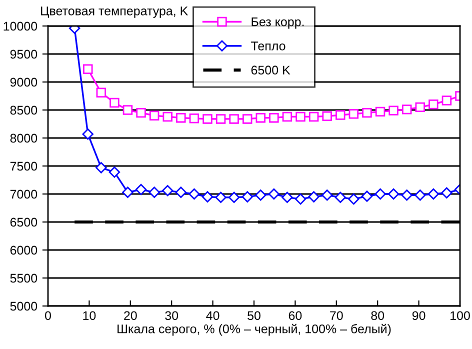 The height and width of the screenshot is (349, 472). I want to click on x-axis-title: Шкала серого, % (0% – черный, 100% – белый), so click(254, 330).